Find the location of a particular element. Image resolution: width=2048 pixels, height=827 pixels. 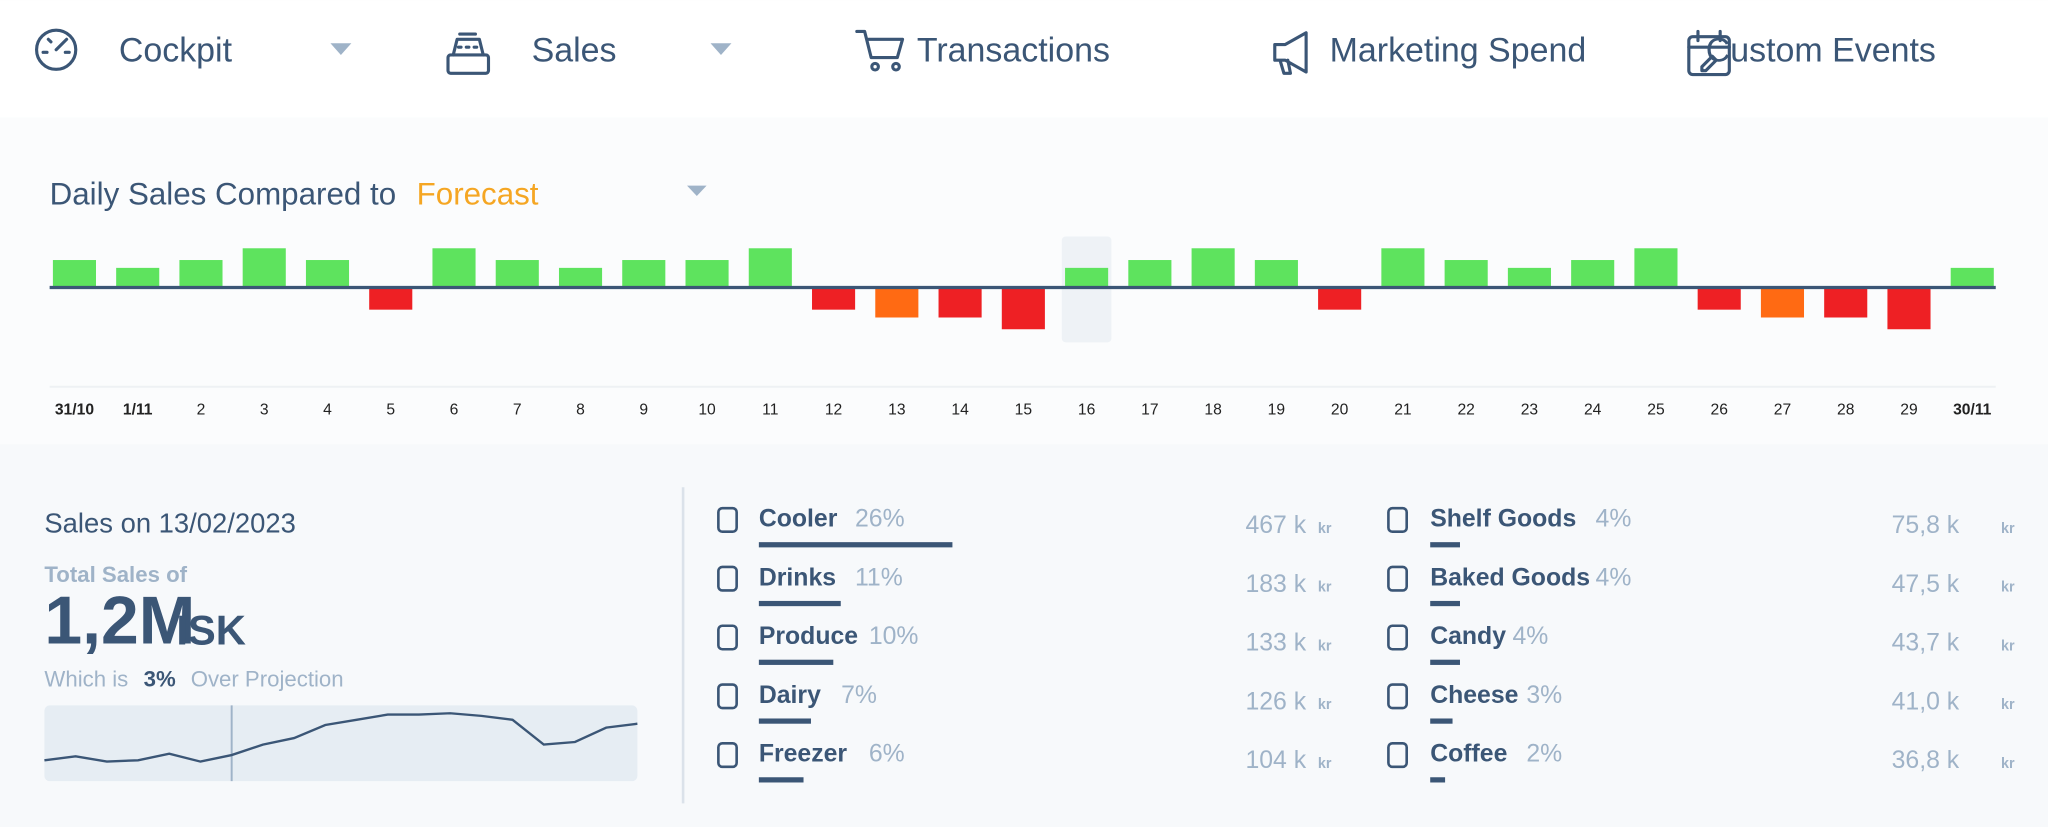

dropdown-arrow is located at coordinates (697, 191).